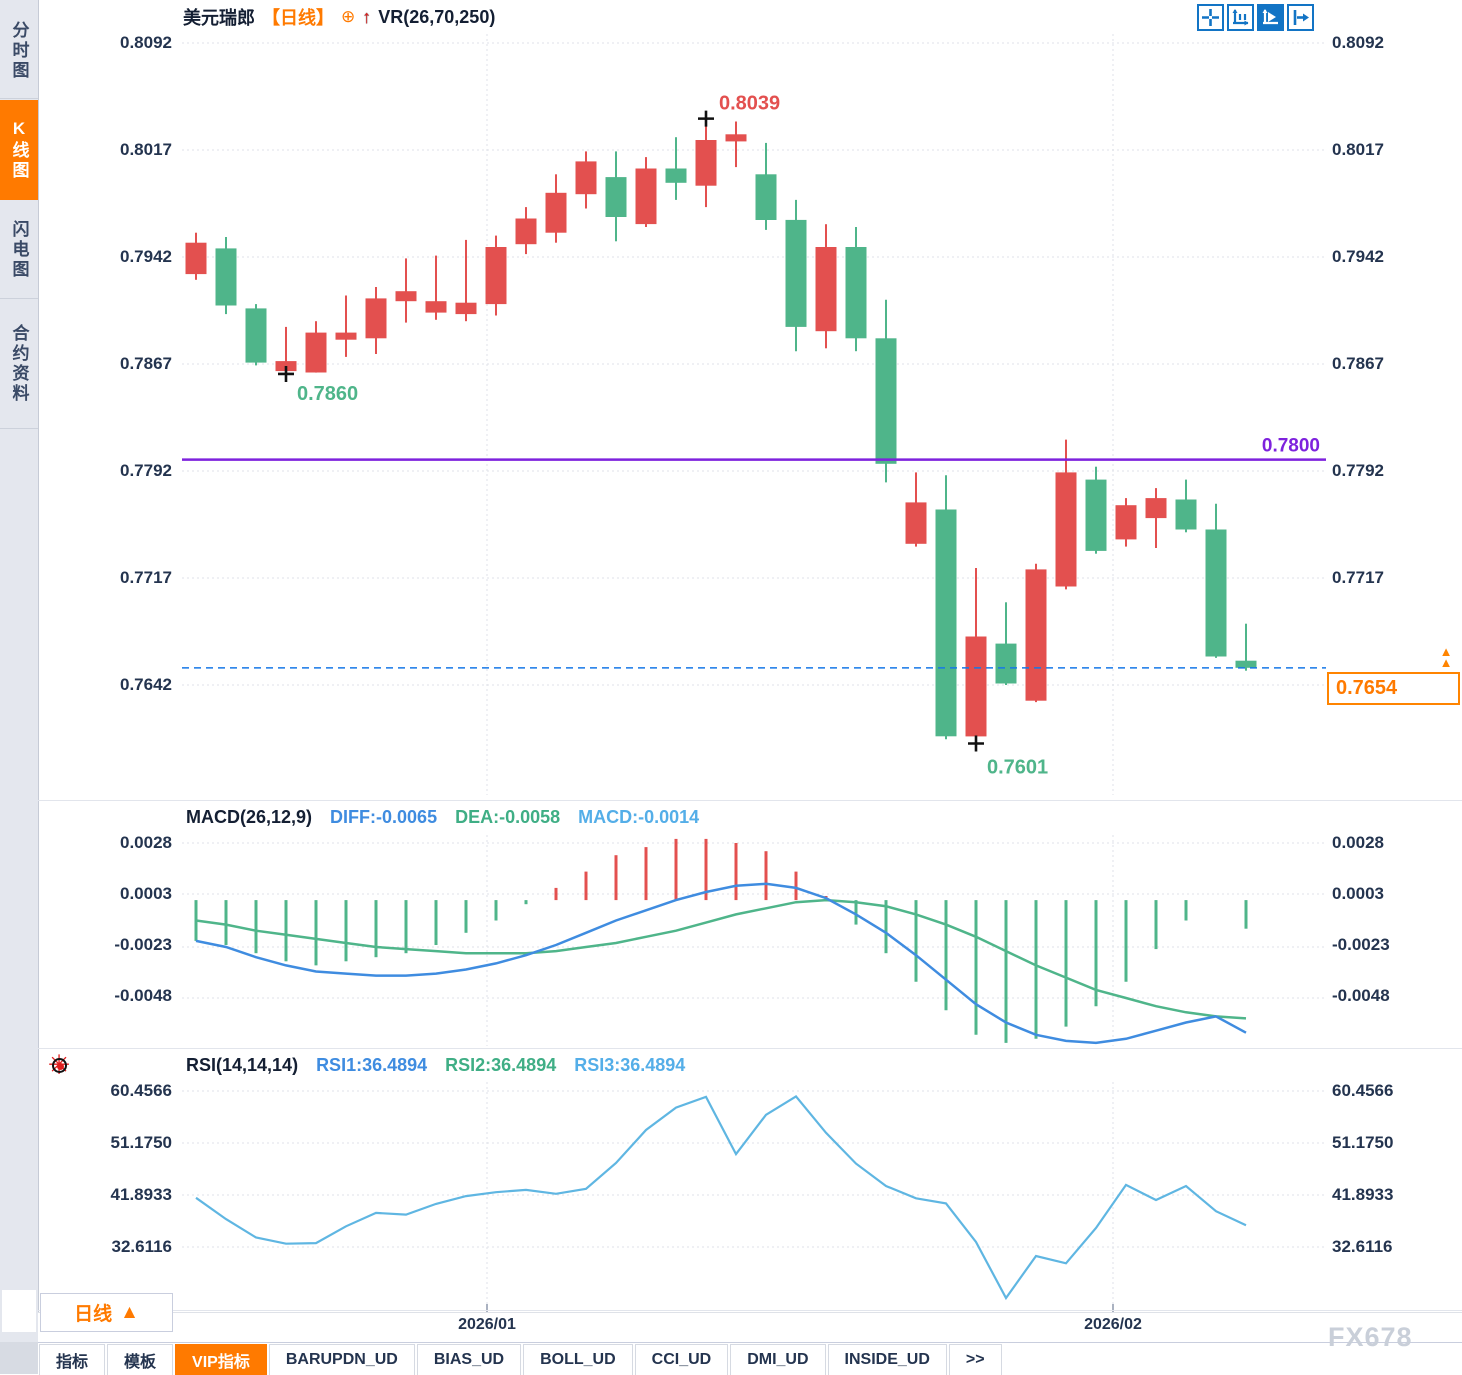 The width and height of the screenshot is (1462, 1375). Describe the element at coordinates (140, 1359) in the screenshot. I see `indicator-tab-2: 模板` at that location.